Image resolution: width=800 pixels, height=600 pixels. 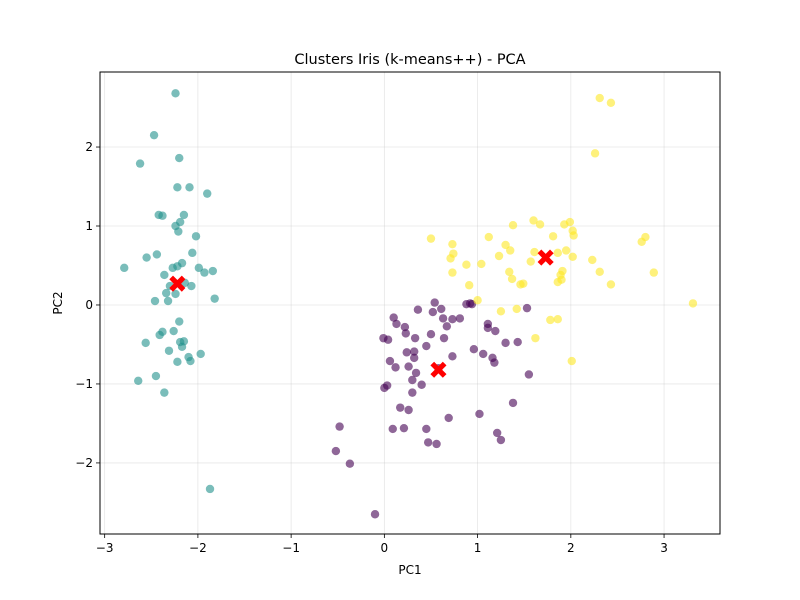 What do you see at coordinates (478, 548) in the screenshot?
I see `x-tick-label: 1` at bounding box center [478, 548].